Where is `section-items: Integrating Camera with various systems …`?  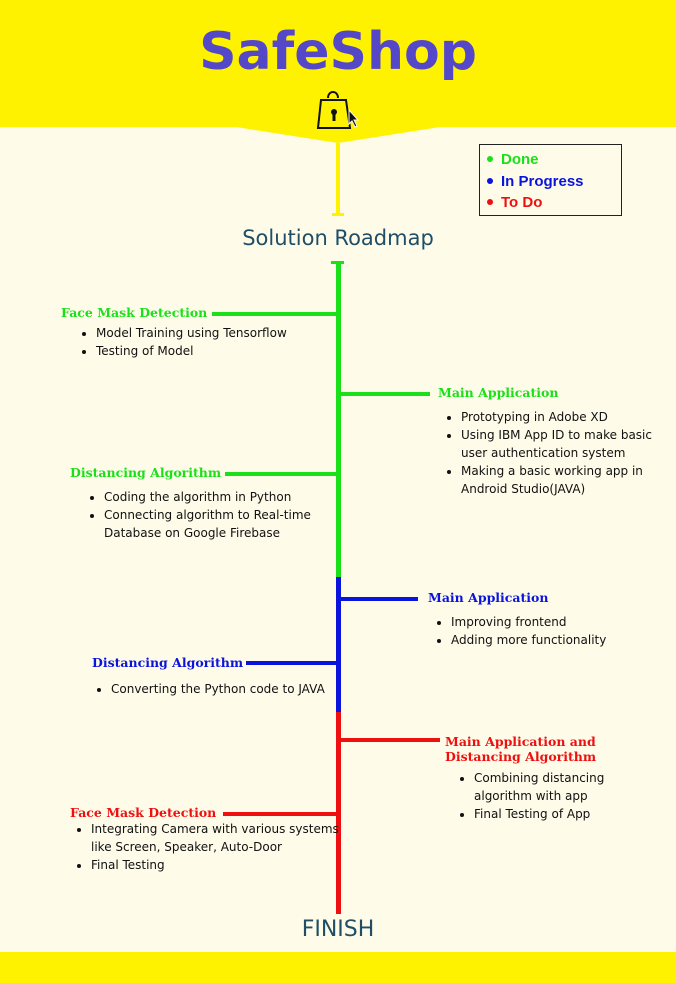
section-items: Integrating Camera with various systems … is located at coordinates (207, 847).